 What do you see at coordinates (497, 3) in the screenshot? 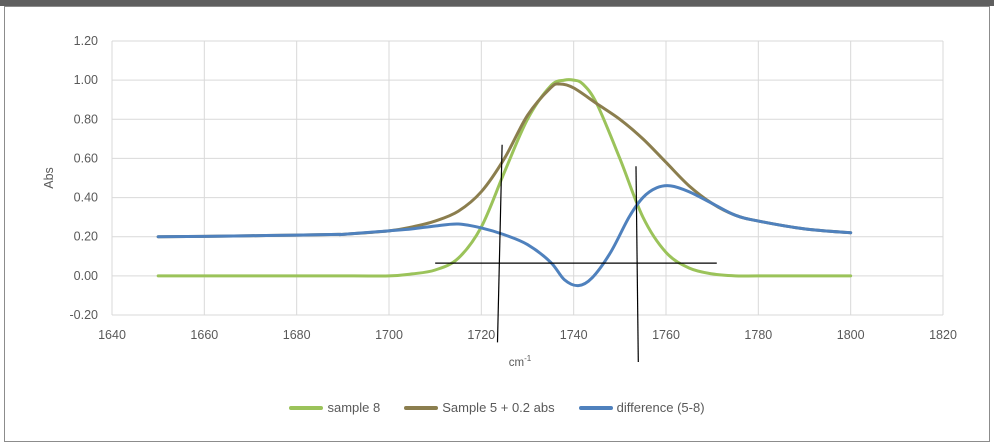
I see `window-top-bar` at bounding box center [497, 3].